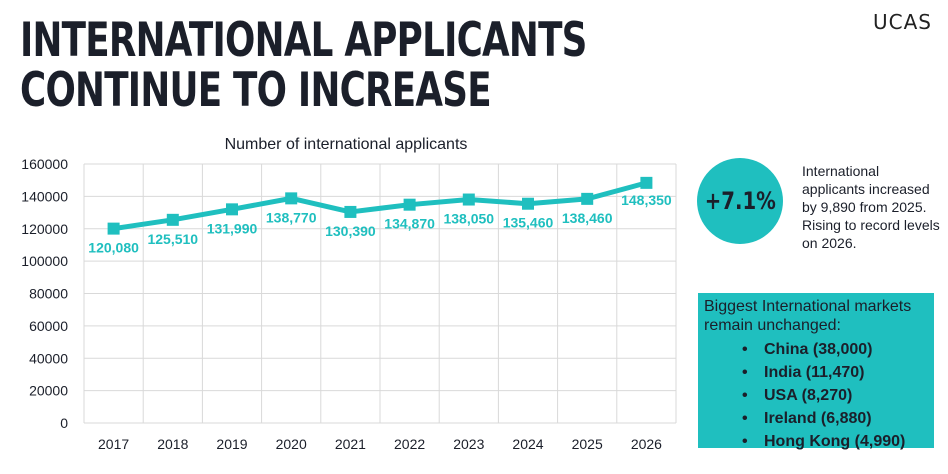 This screenshot has height=474, width=948. What do you see at coordinates (350, 444) in the screenshot?
I see `x-tick-label: 2021` at bounding box center [350, 444].